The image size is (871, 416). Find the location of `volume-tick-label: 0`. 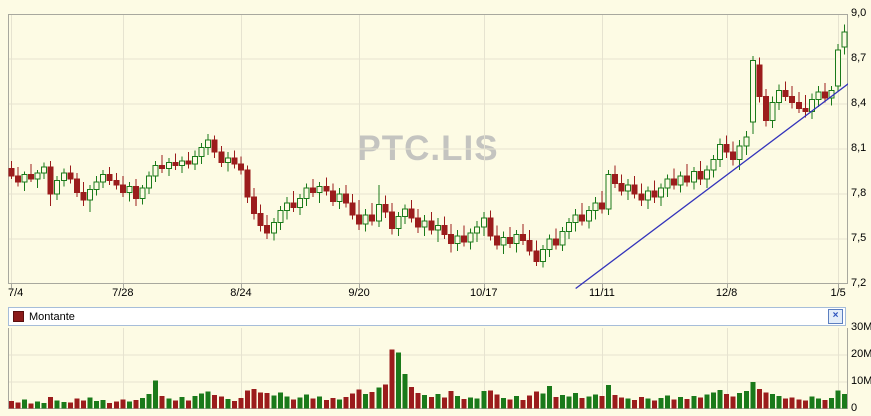

volume-tick-label: 0 is located at coordinates (854, 408).